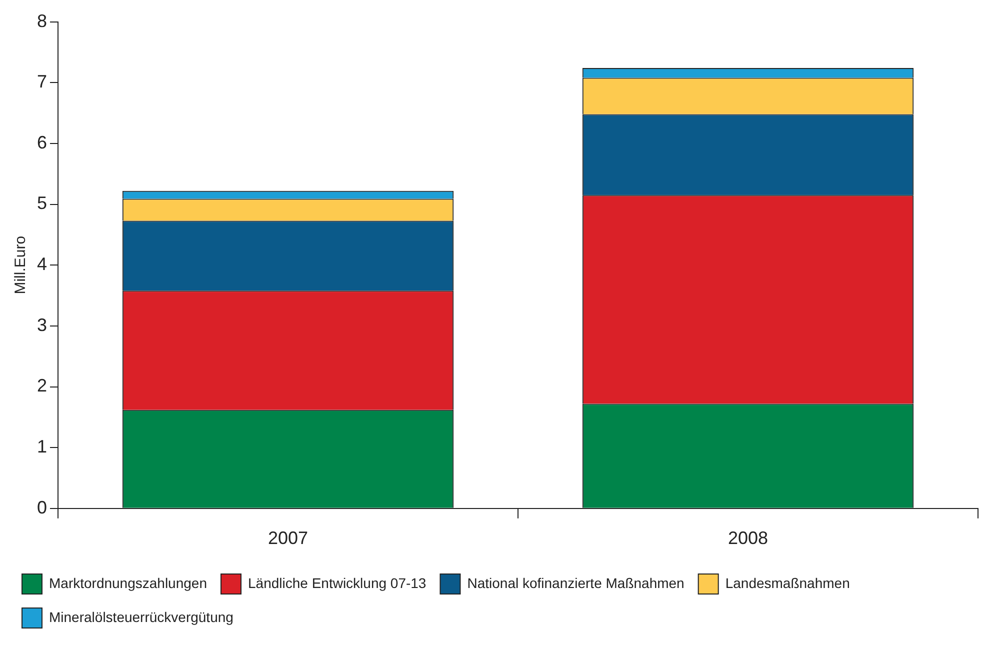  What do you see at coordinates (42, 20) in the screenshot?
I see `y-tick-label: 8` at bounding box center [42, 20].